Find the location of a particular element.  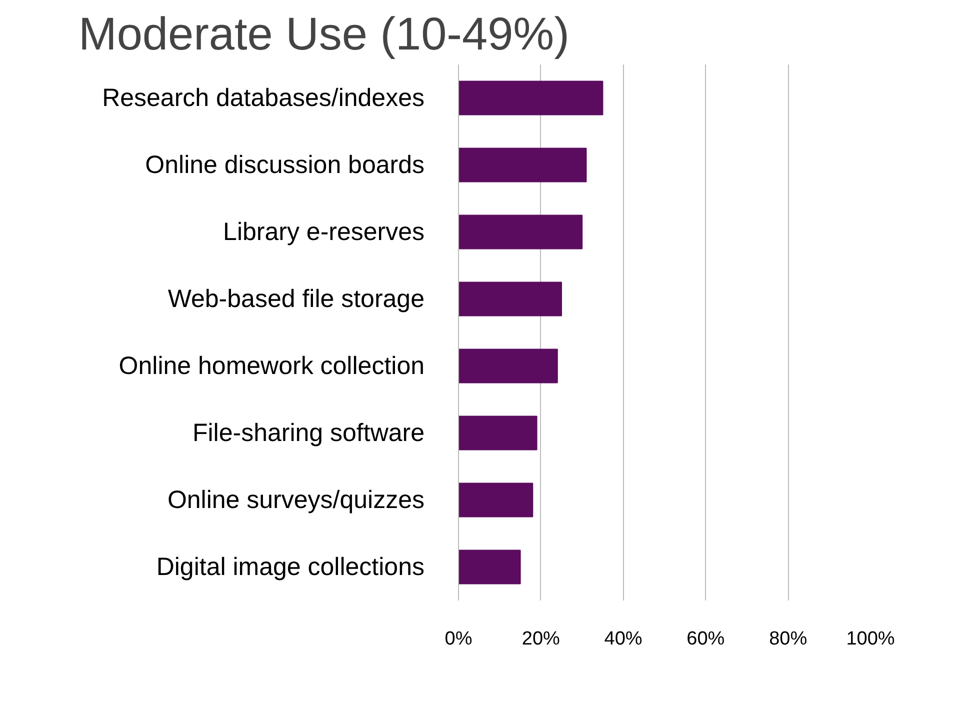

x-tick-label: 40% is located at coordinates (623, 639).